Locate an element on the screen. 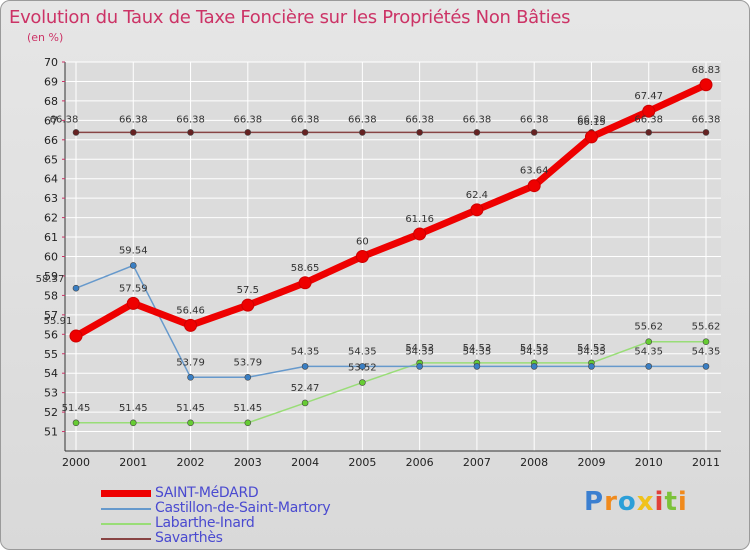 The width and height of the screenshot is (750, 550). y-tick-label: 65 is located at coordinates (51, 159).